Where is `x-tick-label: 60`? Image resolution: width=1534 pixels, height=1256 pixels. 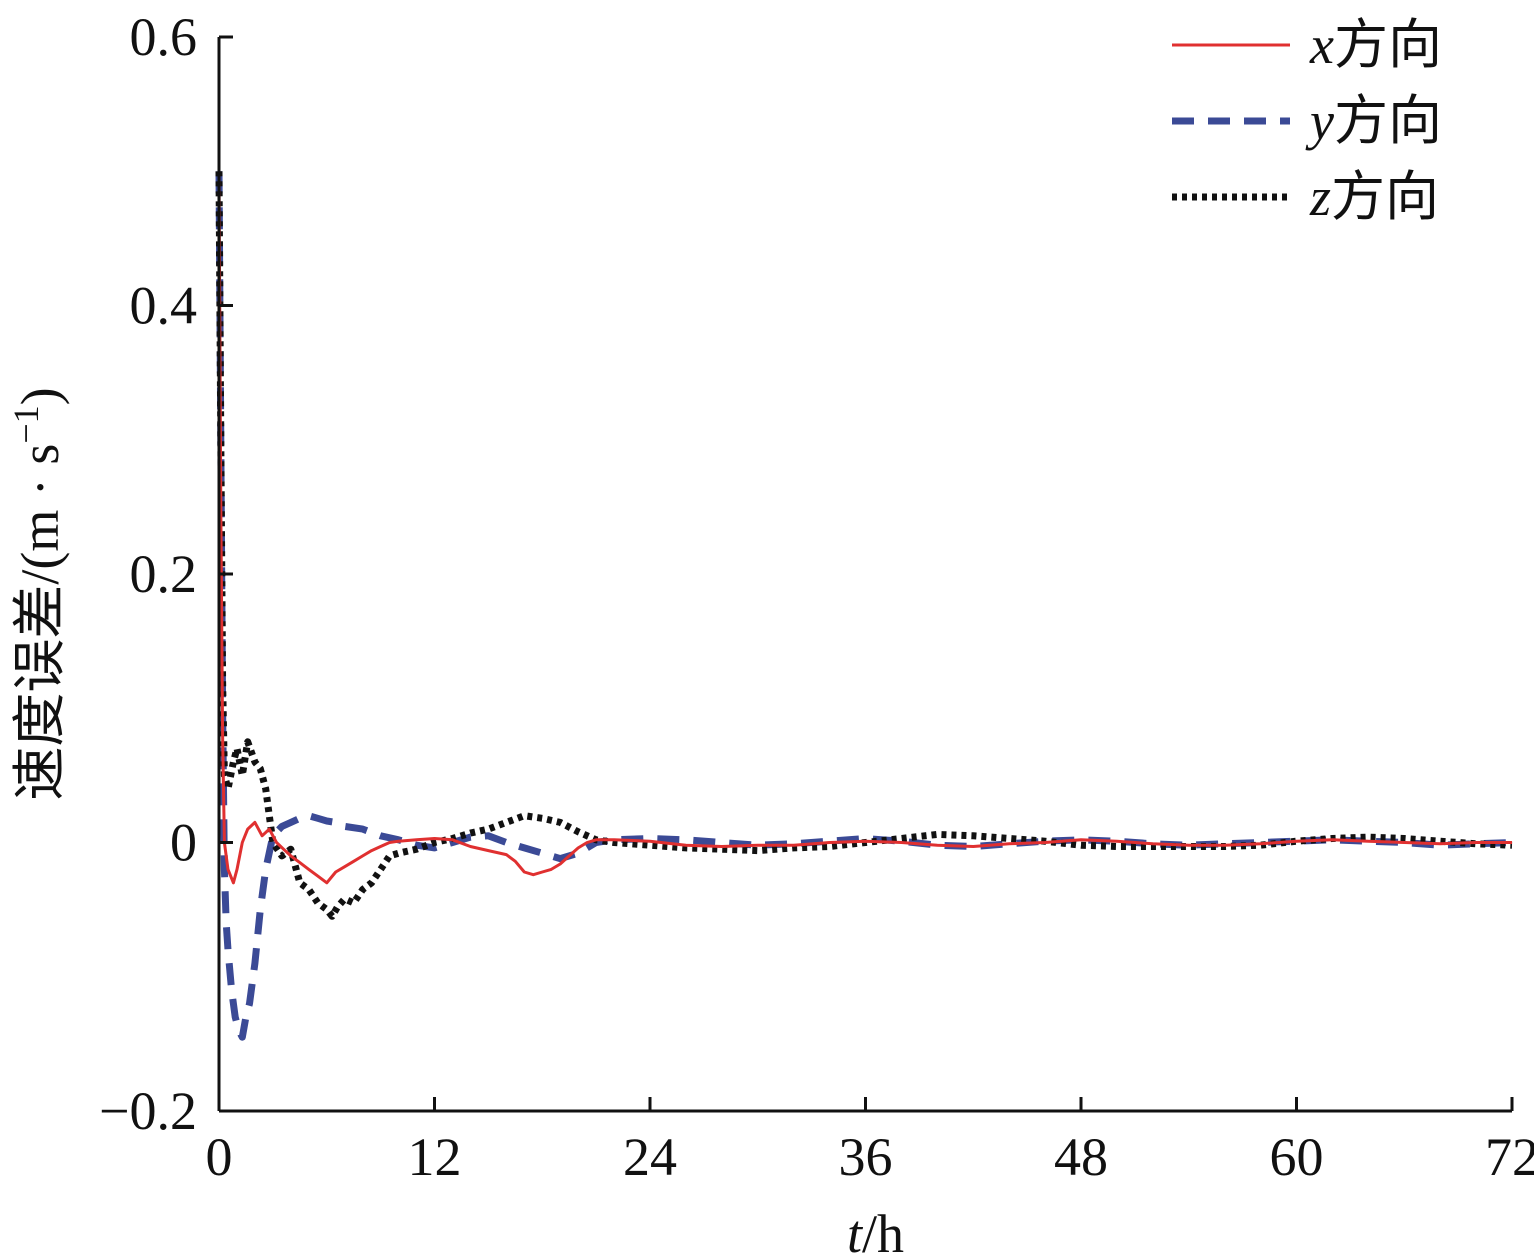 x-tick-label: 60 is located at coordinates (1297, 1157).